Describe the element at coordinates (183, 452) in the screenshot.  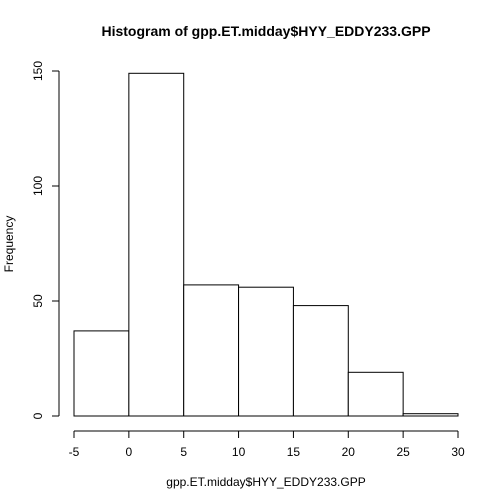
I see `x-tick-label: 5` at that location.